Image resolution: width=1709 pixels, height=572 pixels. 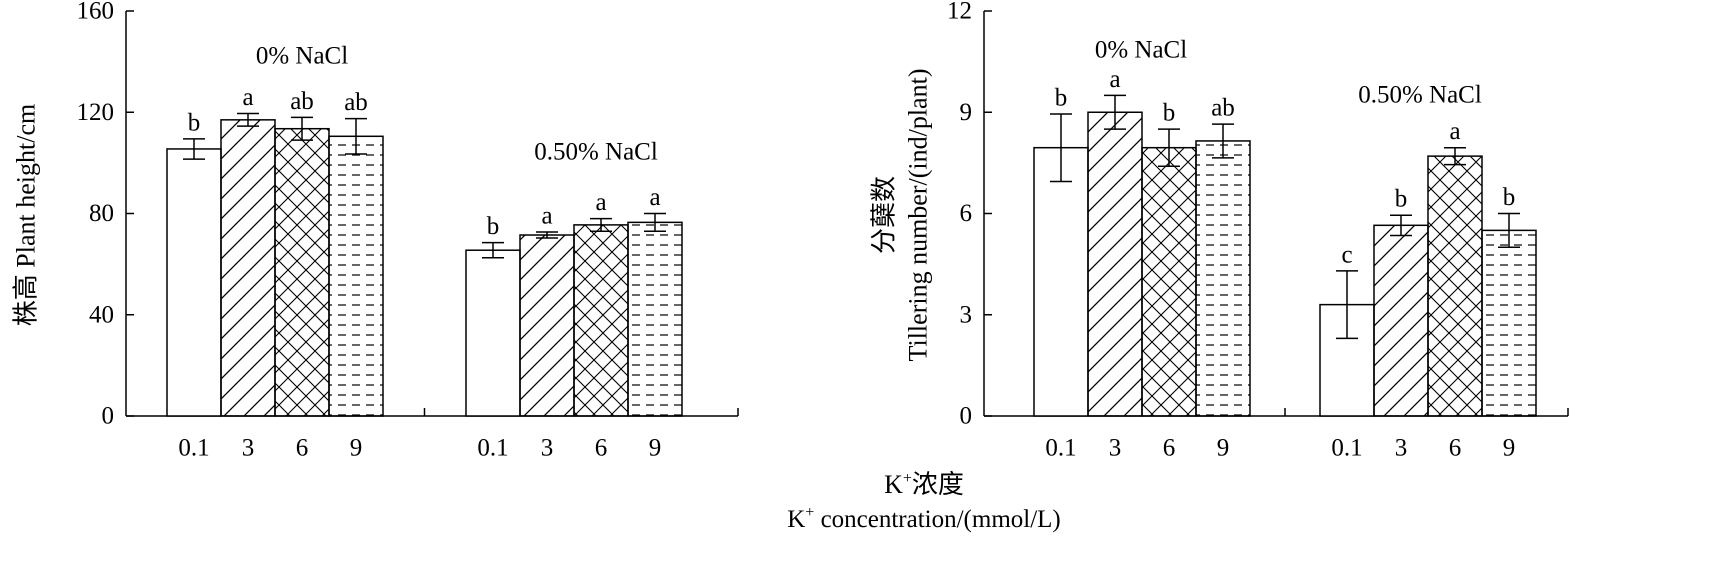 What do you see at coordinates (1346, 254) in the screenshot?
I see `significance-label: c` at bounding box center [1346, 254].